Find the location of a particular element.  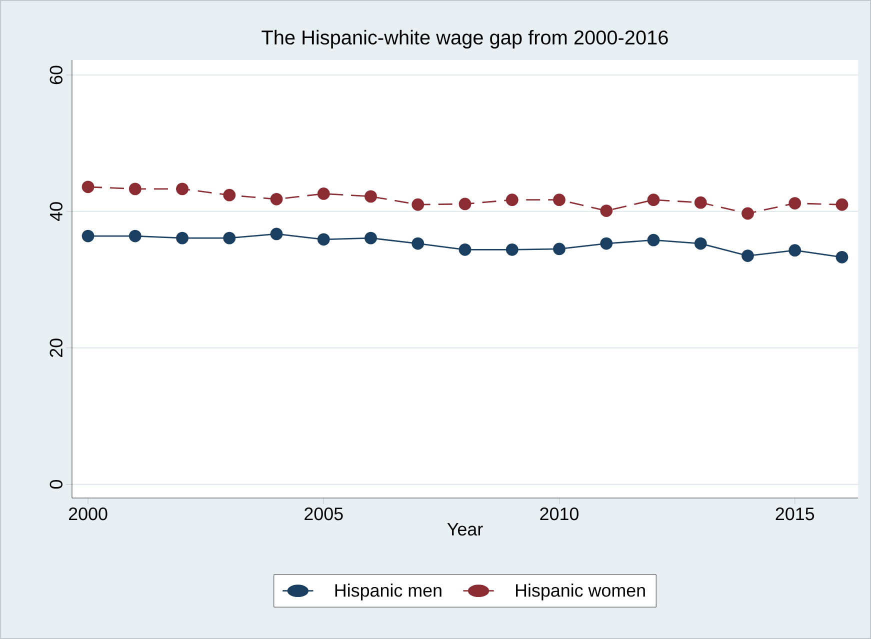

y-tick-label: 0 is located at coordinates (56, 484).